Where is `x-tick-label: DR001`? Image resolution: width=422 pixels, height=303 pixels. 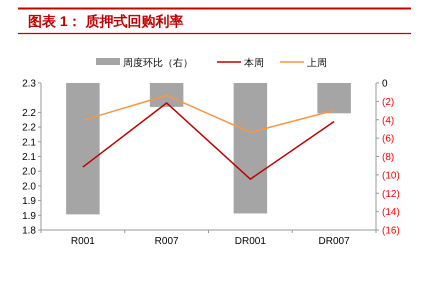 x-tick-label: DR001 is located at coordinates (250, 241).